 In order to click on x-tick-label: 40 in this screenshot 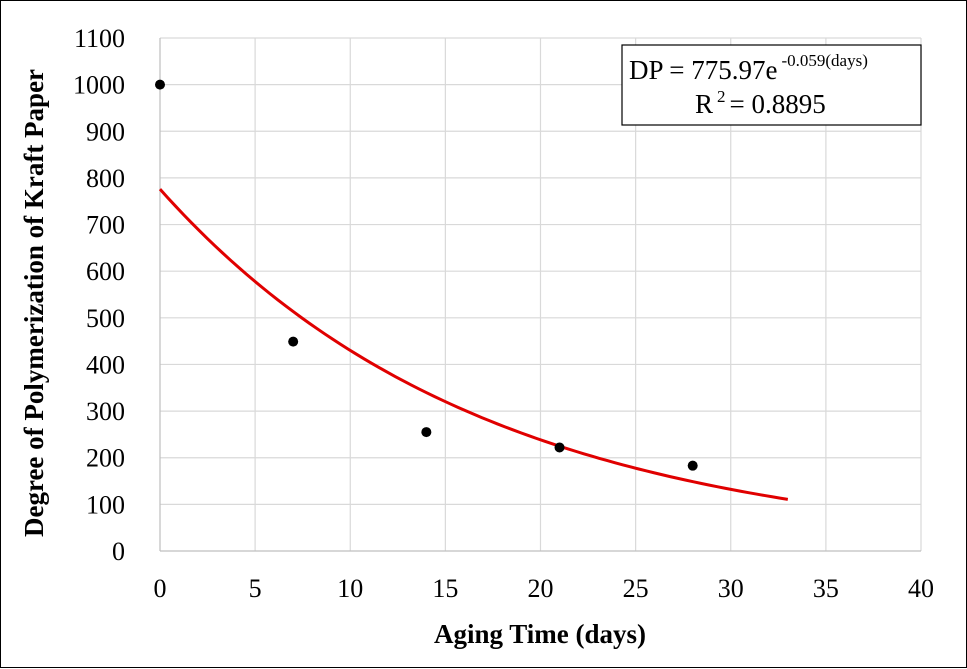, I will do `click(921, 588)`.